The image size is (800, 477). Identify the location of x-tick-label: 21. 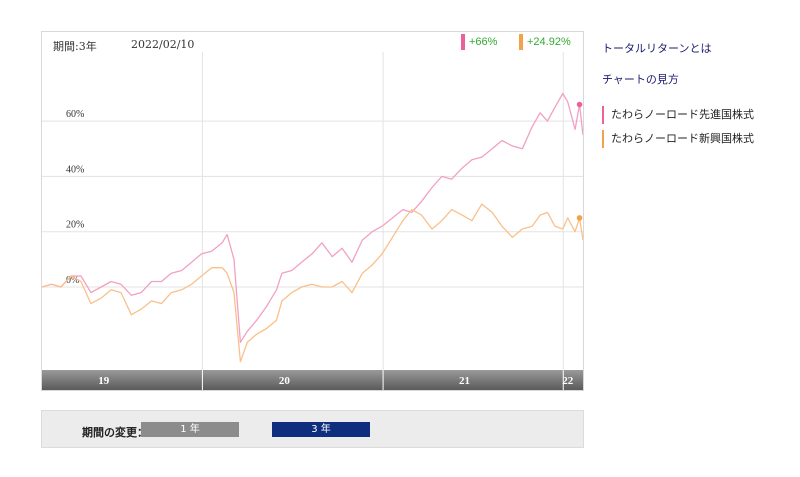
(464, 381).